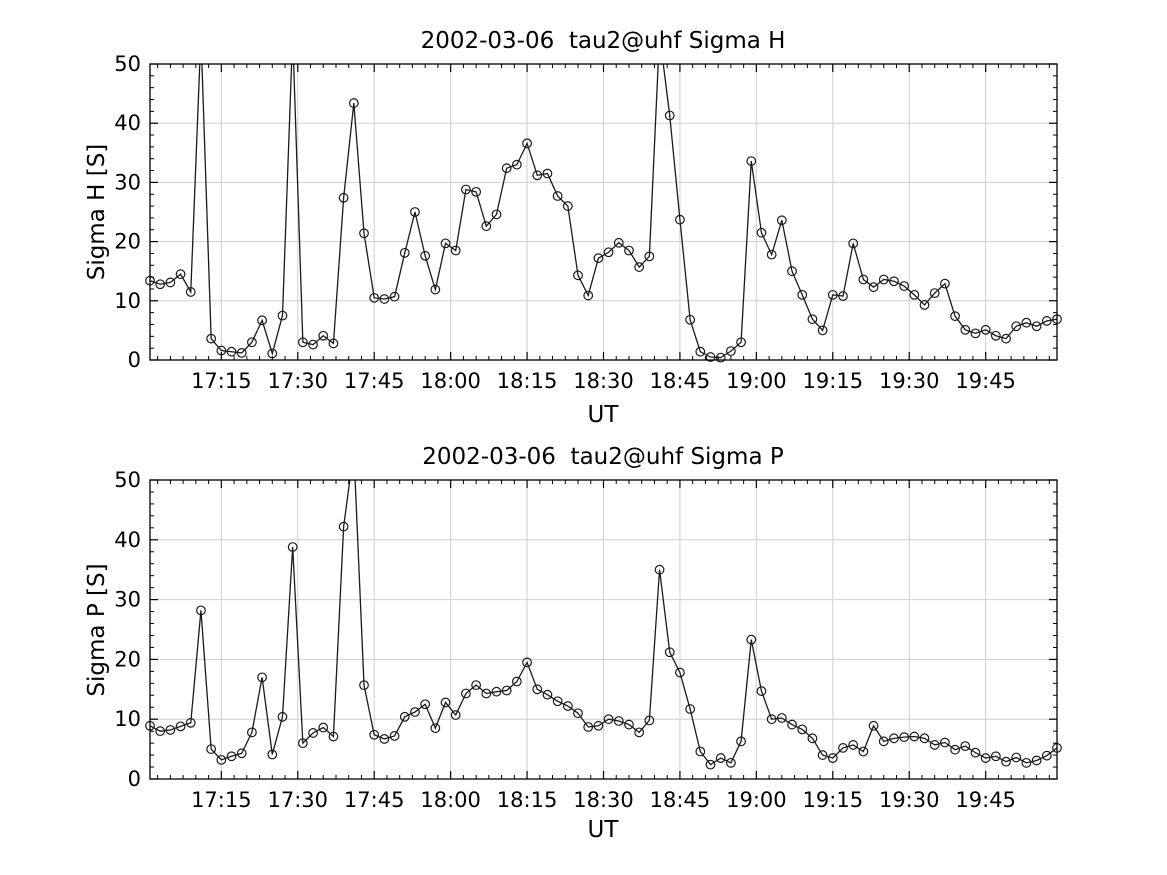  What do you see at coordinates (909, 381) in the screenshot?
I see `x-tick-label: 19:30` at bounding box center [909, 381].